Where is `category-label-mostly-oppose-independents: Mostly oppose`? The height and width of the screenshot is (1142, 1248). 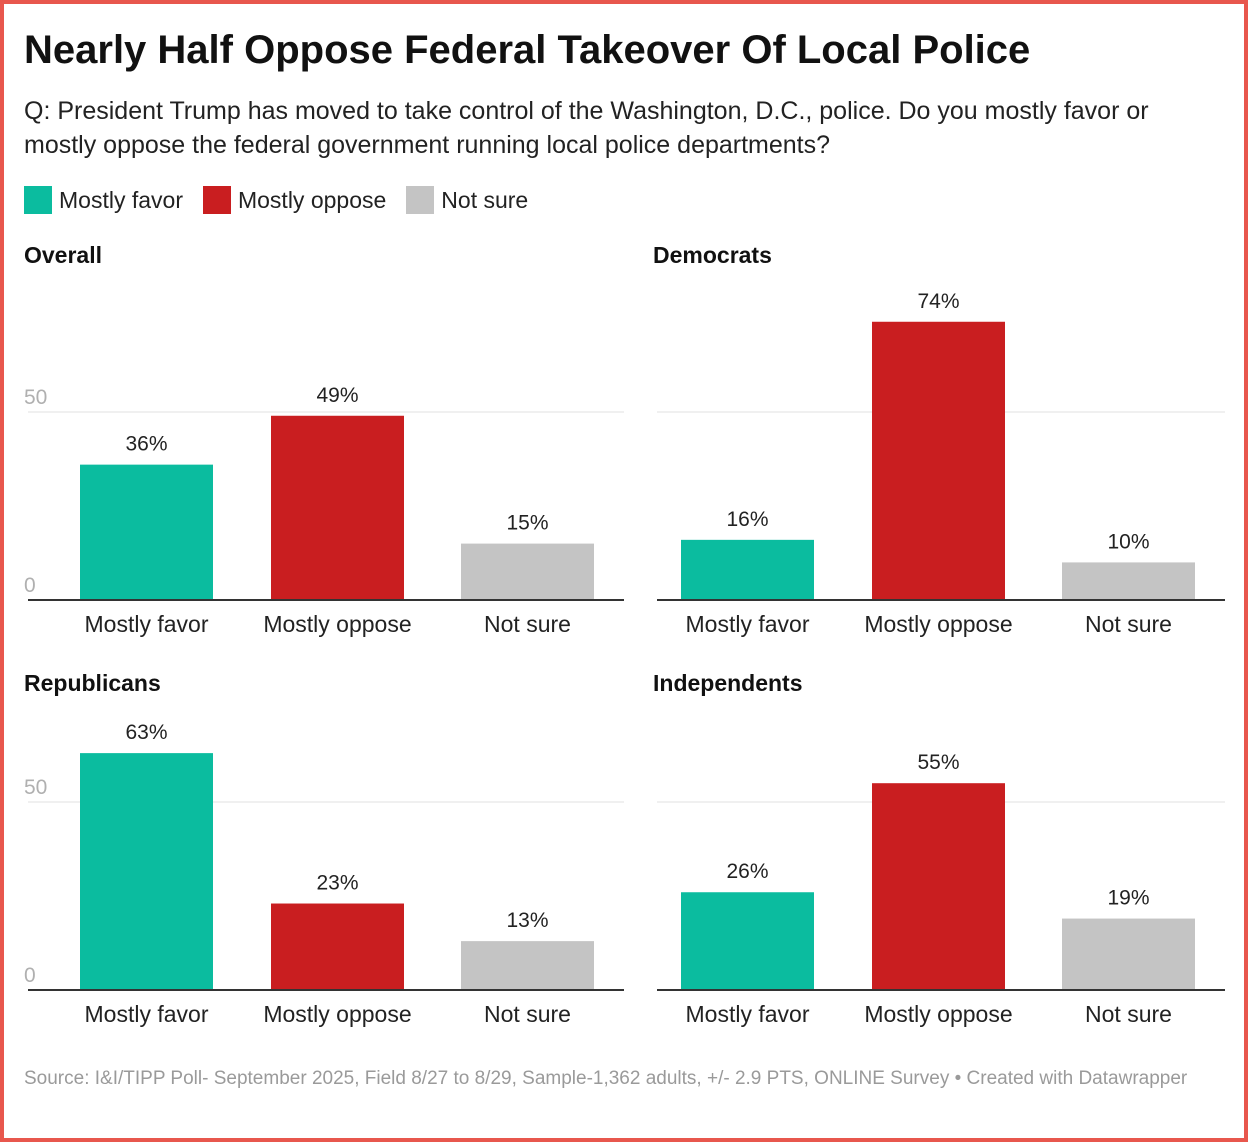
category-label-mostly-oppose-independents: Mostly oppose is located at coordinates (938, 1014).